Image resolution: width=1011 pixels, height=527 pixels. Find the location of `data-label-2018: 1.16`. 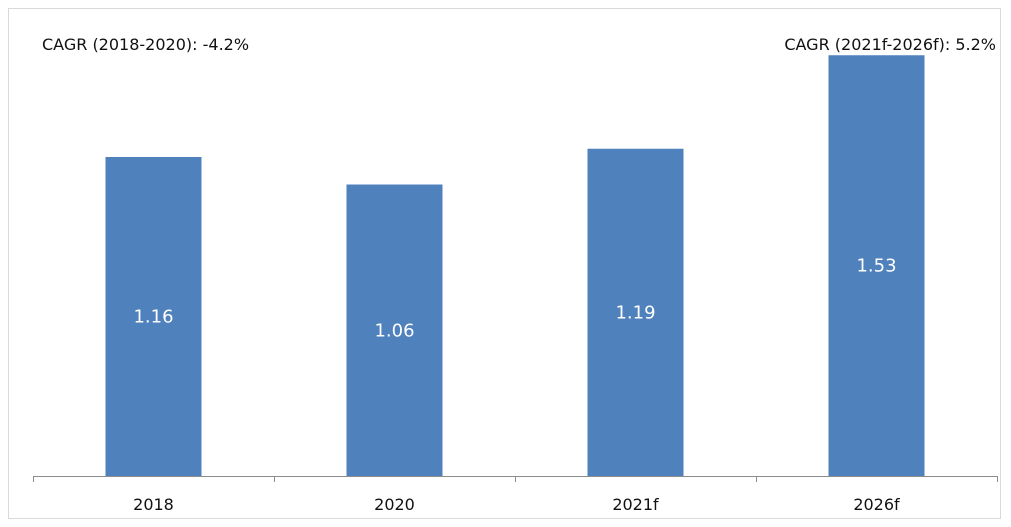

data-label-2018: 1.16 is located at coordinates (153, 317).